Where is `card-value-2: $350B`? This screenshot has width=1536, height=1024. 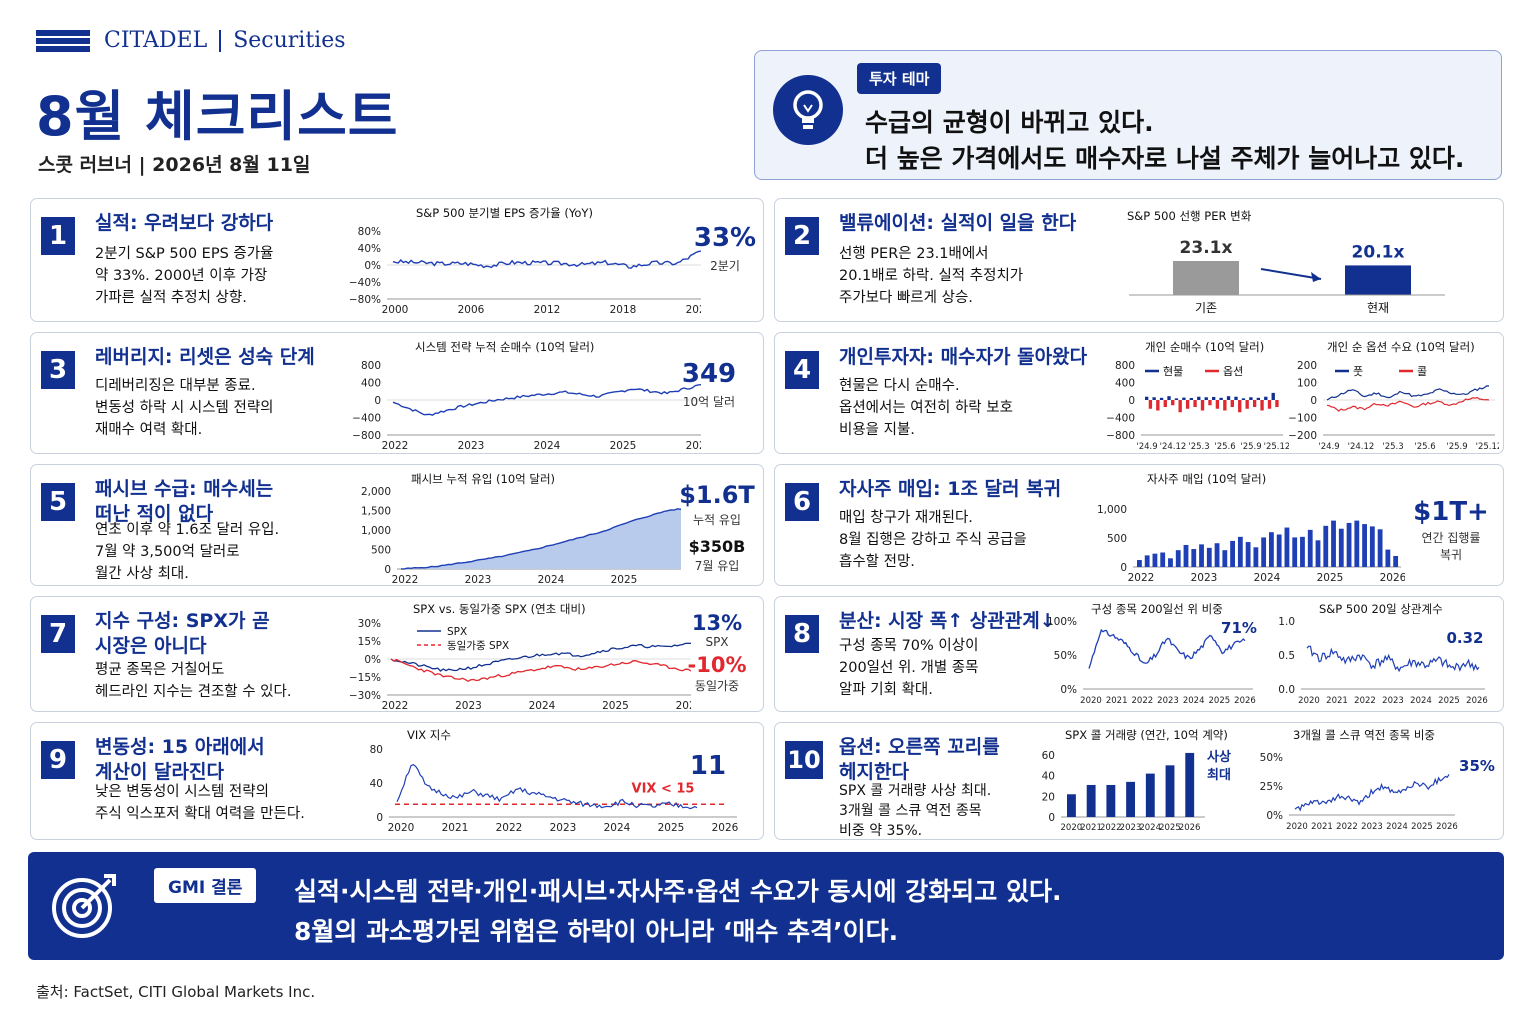
card-value-2: $350B is located at coordinates (717, 546).